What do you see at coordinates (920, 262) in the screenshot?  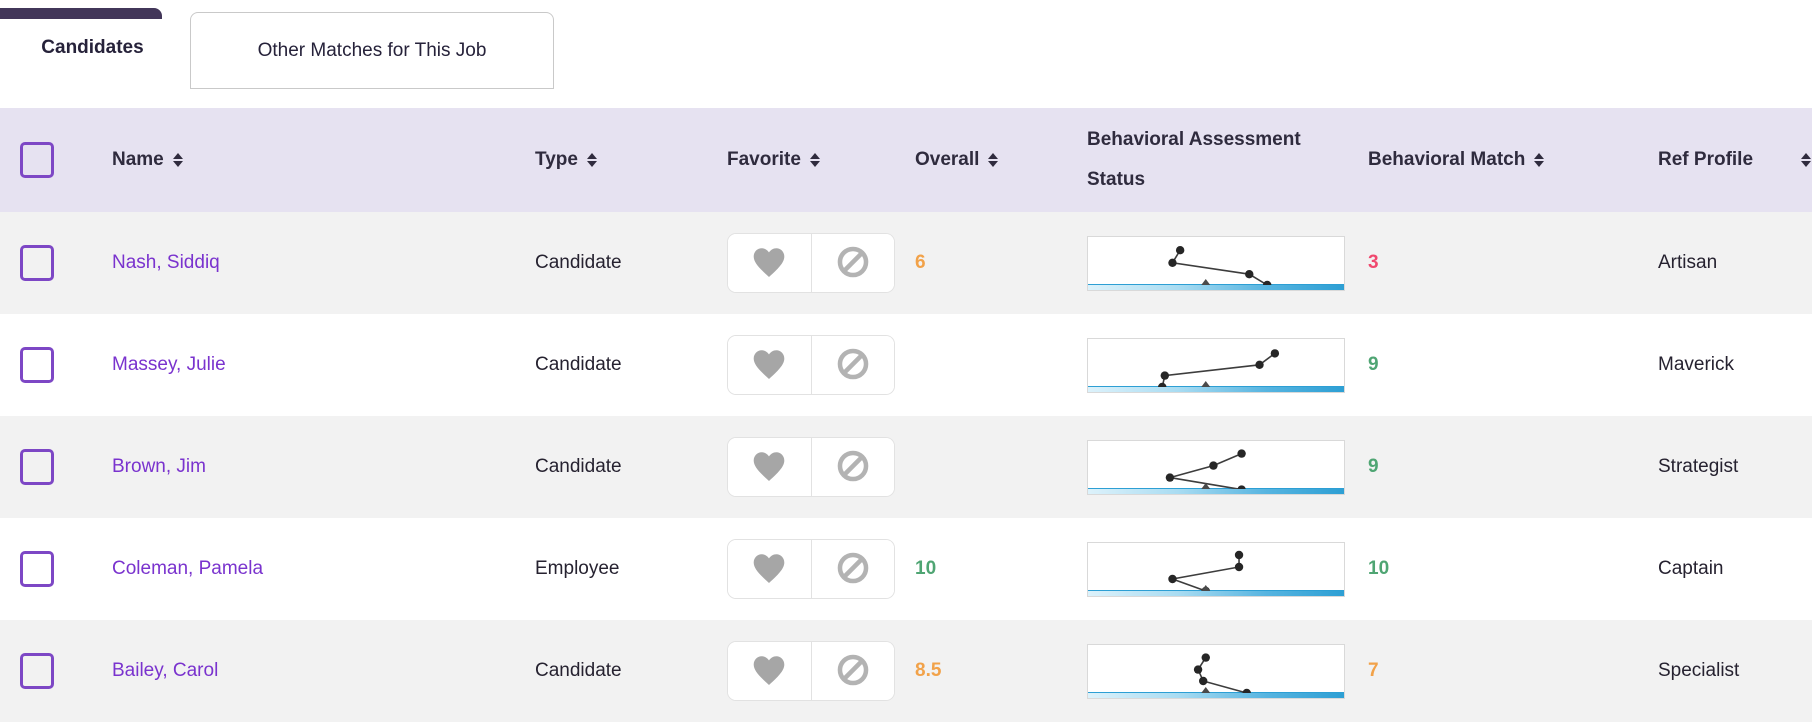 I see `overall-score: 6` at bounding box center [920, 262].